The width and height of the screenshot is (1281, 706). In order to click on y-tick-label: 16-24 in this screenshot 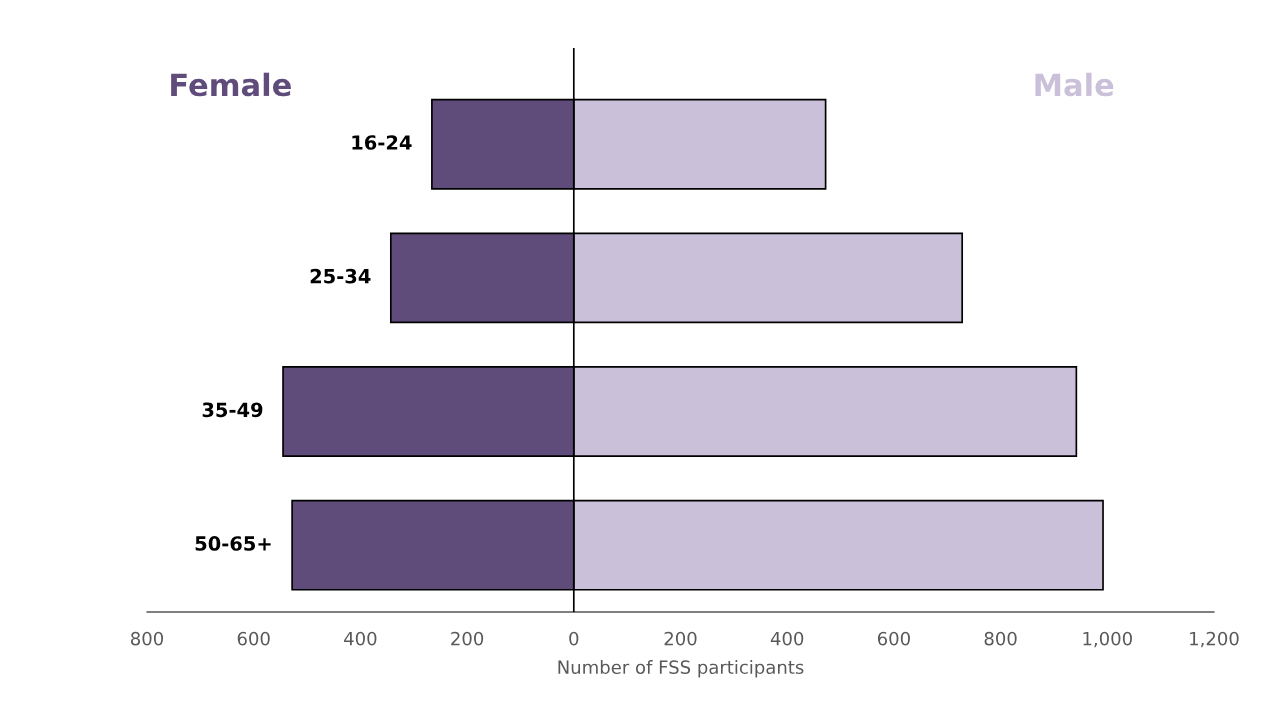, I will do `click(382, 142)`.